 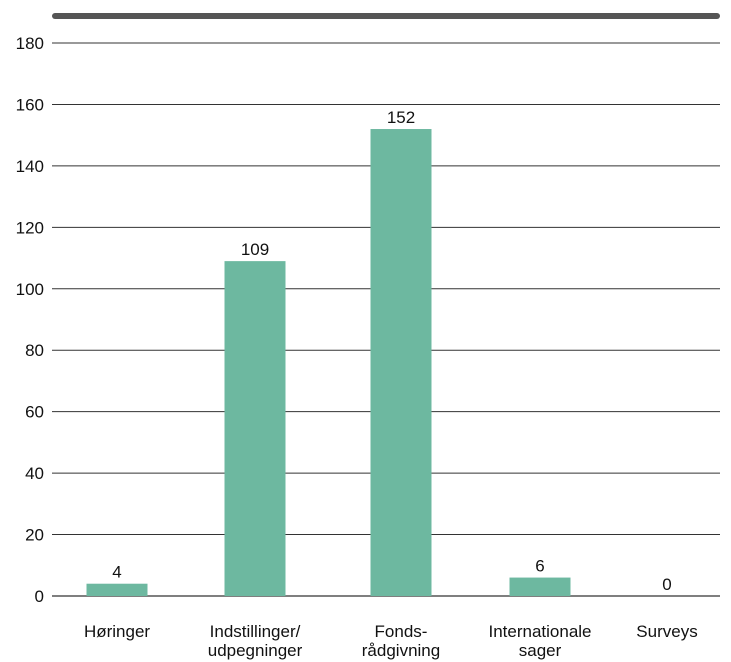 What do you see at coordinates (34, 535) in the screenshot?
I see `y-tick-label: 20` at bounding box center [34, 535].